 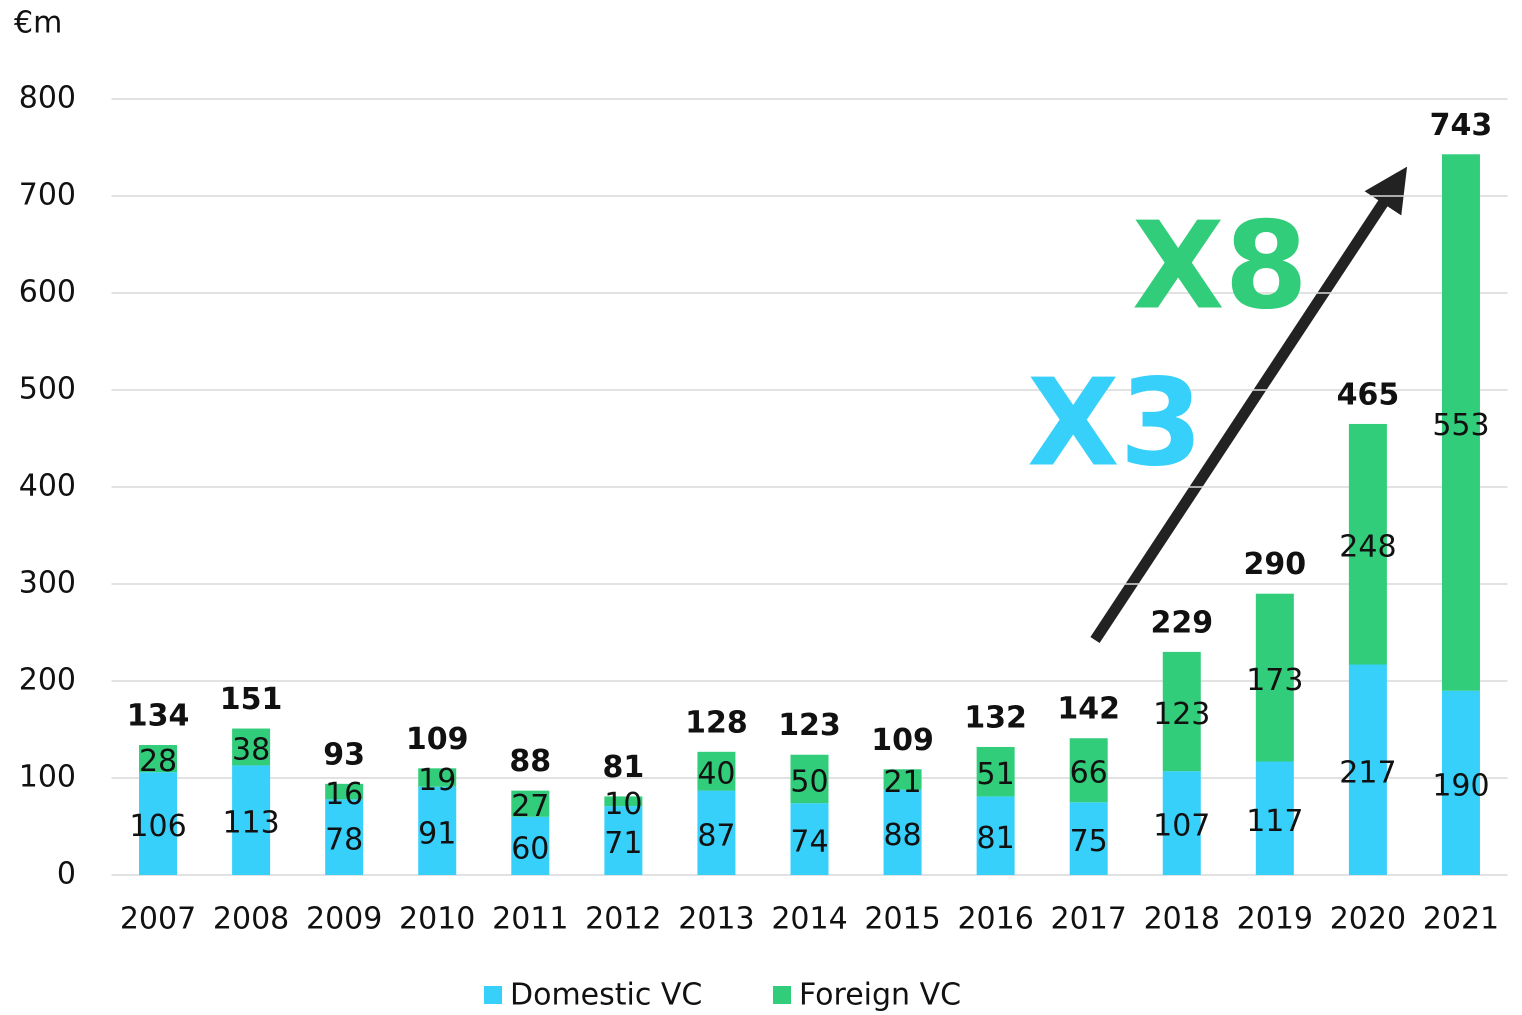 What do you see at coordinates (47, 292) in the screenshot?
I see `y-tick-label: 600` at bounding box center [47, 292].